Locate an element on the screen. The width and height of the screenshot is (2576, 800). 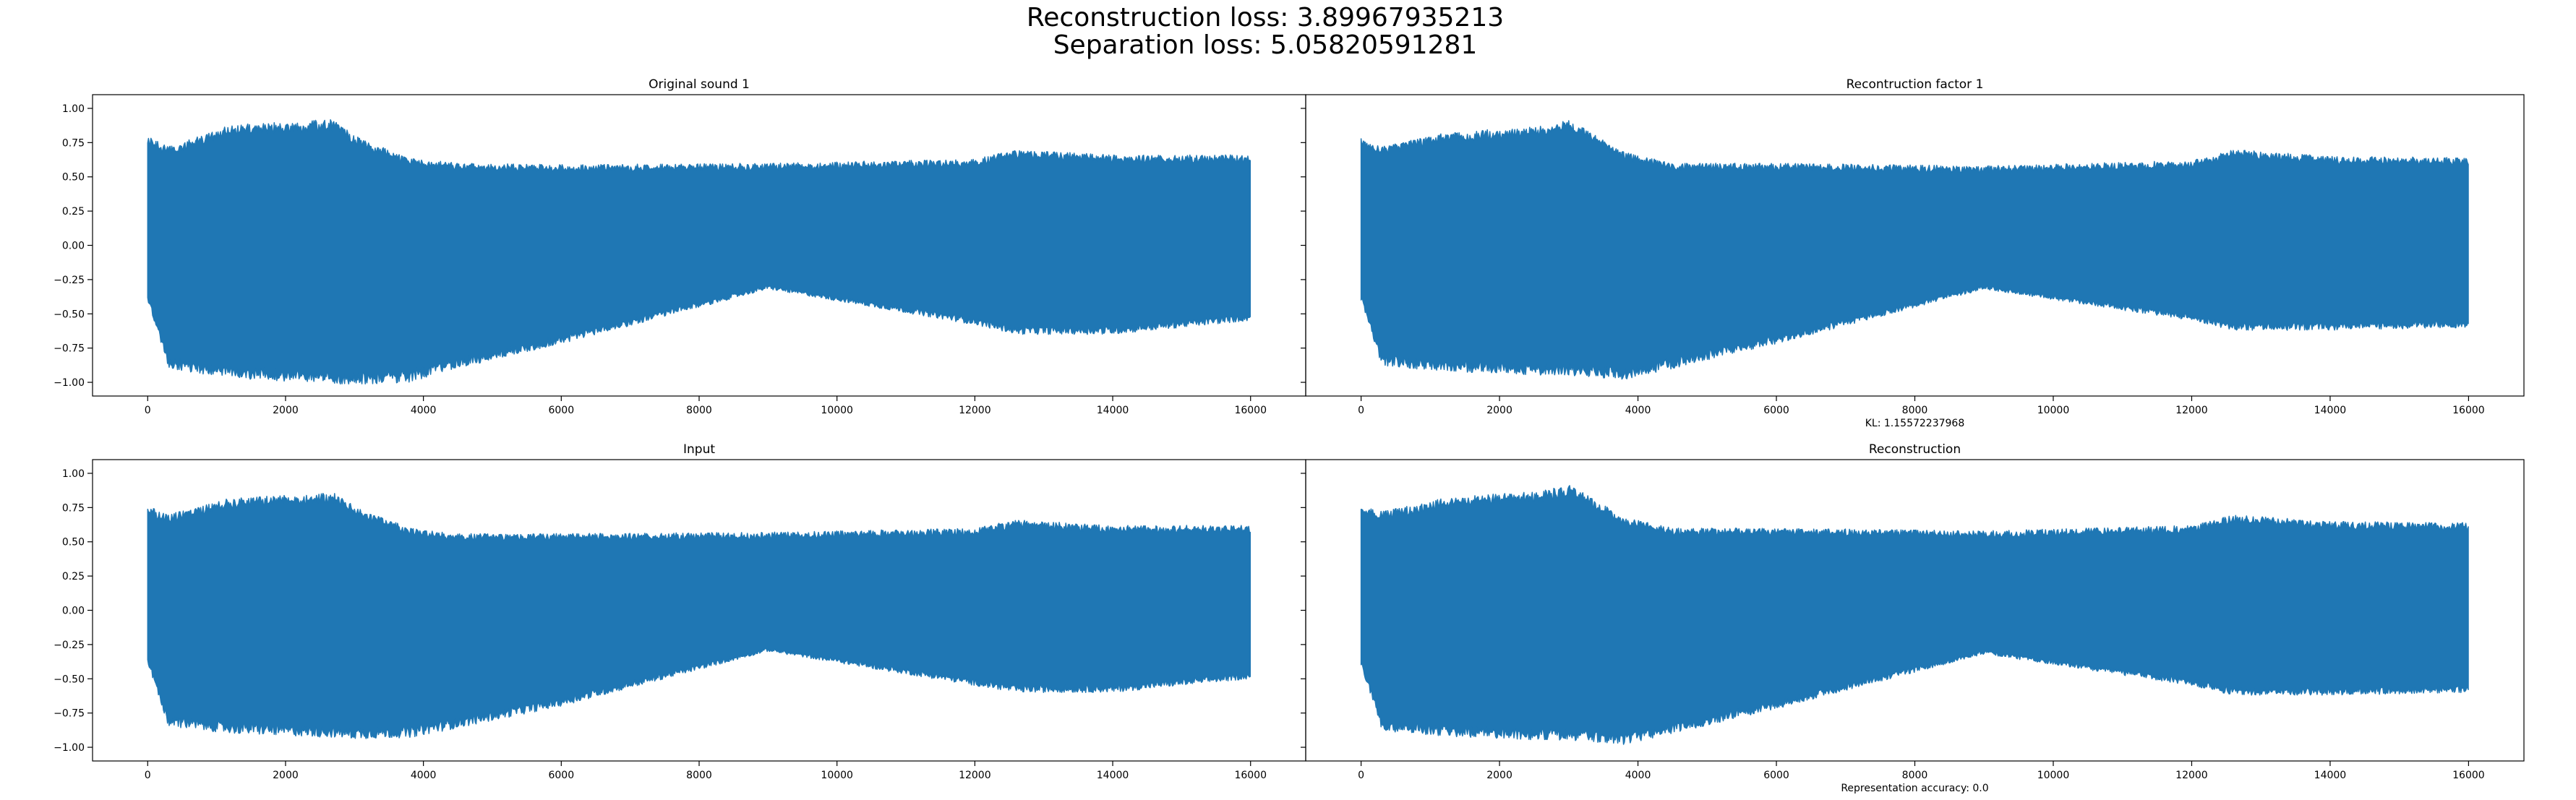
suptitle-line-1: Reconstruction loss: 3.89967935213 is located at coordinates (1265, 18).